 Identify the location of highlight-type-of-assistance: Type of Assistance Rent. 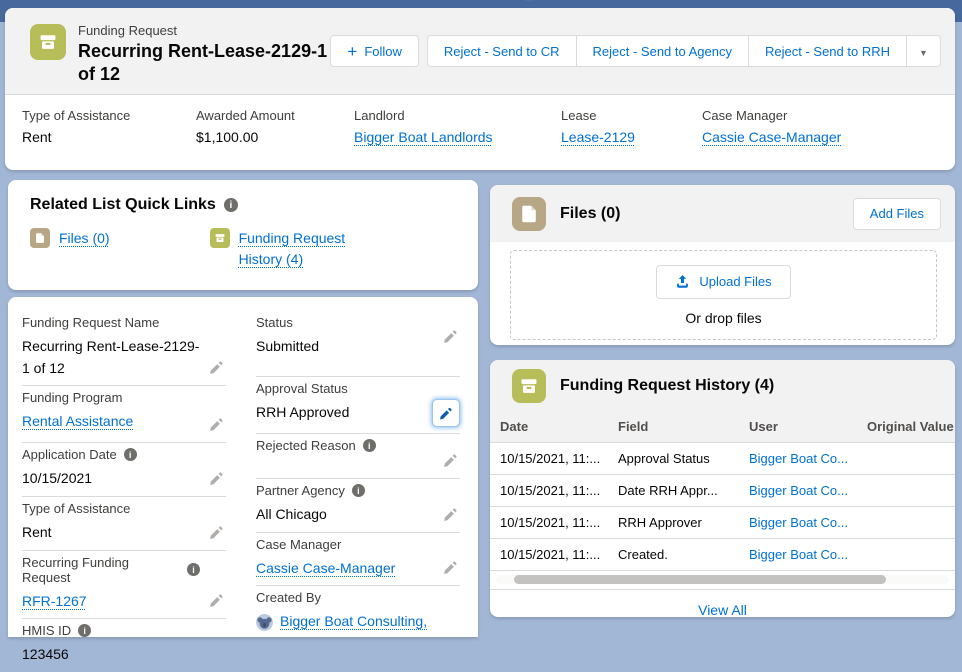
(109, 126).